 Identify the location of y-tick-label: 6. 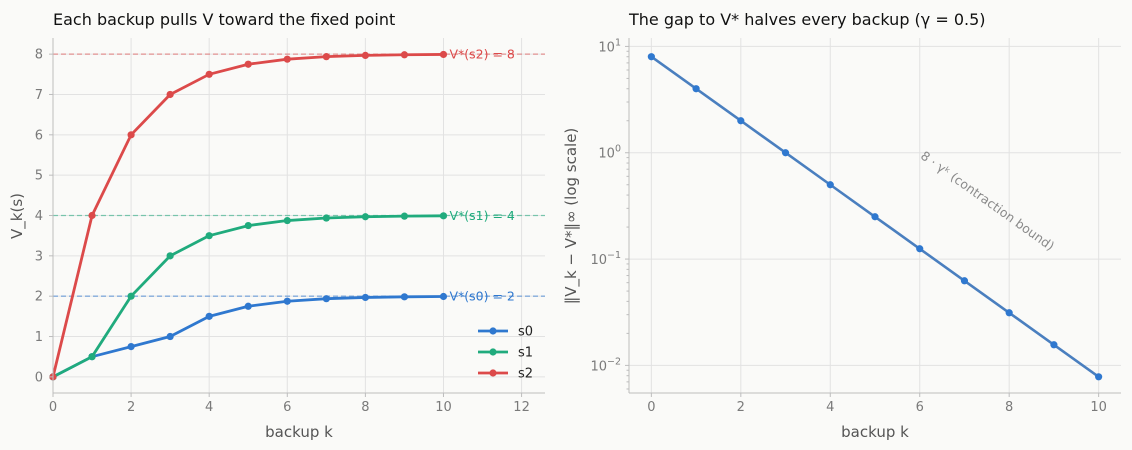
(39, 135).